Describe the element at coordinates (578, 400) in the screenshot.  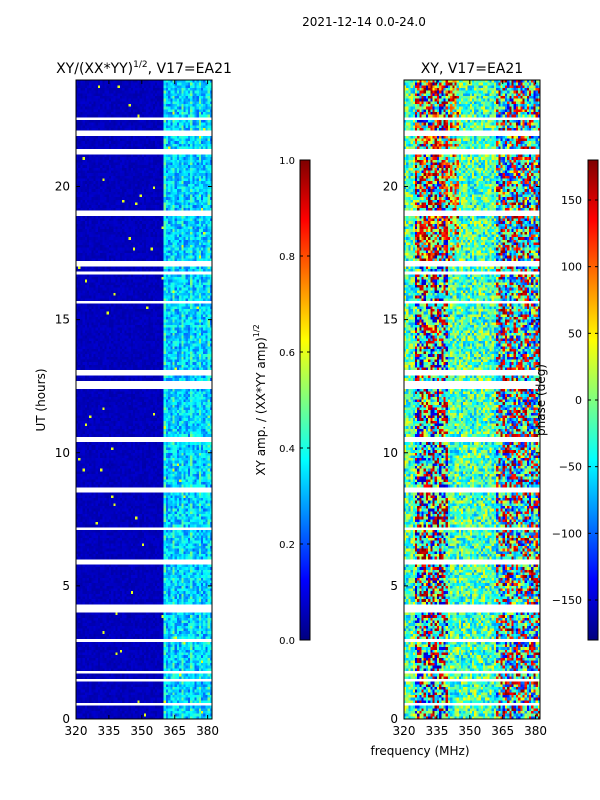
I see `colorbar-tick-label: 0` at that location.